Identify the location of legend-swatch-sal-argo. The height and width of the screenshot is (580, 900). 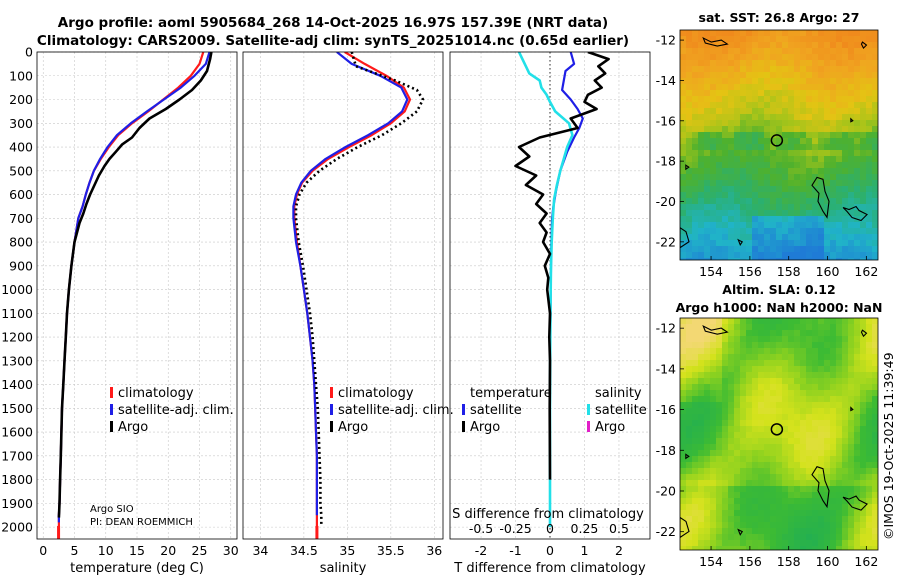
(588, 426).